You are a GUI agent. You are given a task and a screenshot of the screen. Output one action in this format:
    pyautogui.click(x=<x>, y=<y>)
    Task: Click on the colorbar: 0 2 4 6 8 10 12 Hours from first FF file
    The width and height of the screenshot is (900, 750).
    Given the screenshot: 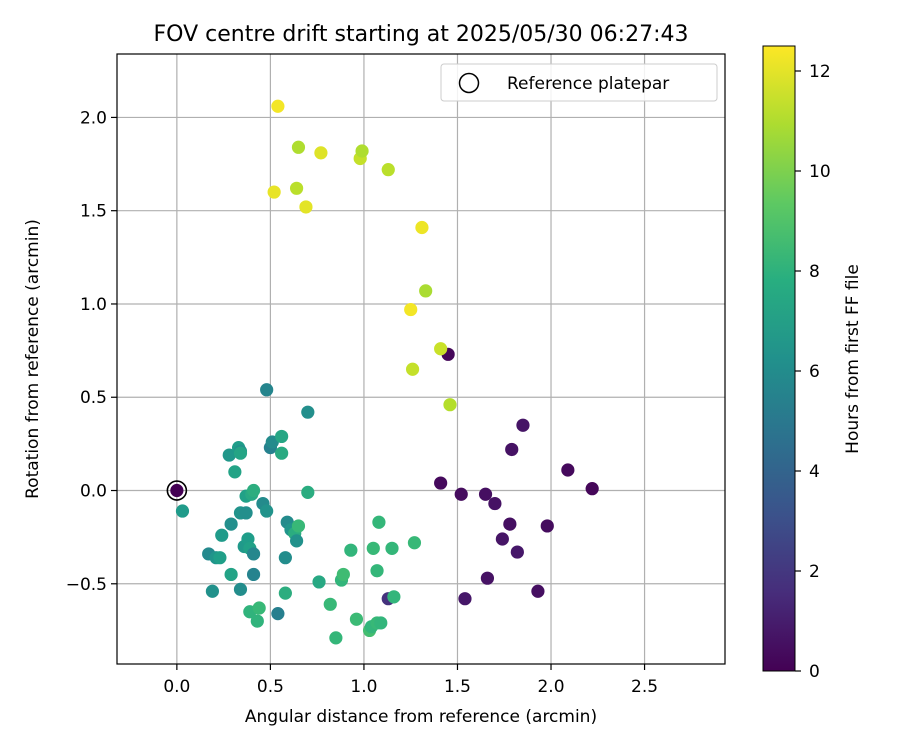 What is the action you would take?
    pyautogui.click(x=812, y=363)
    